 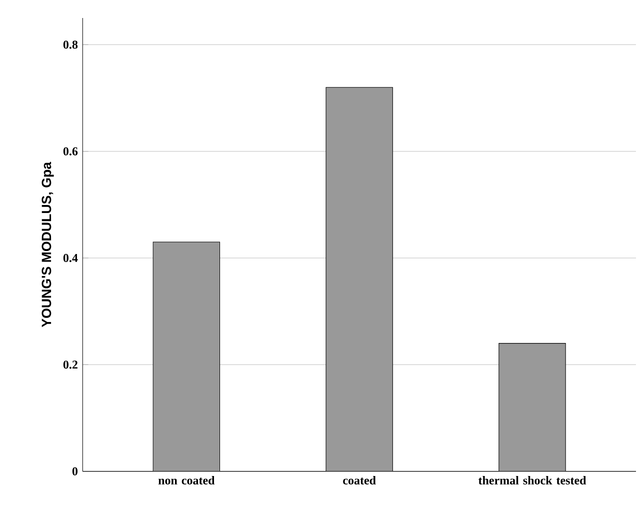 I want to click on y-tick-label: 0.4, so click(x=70, y=258).